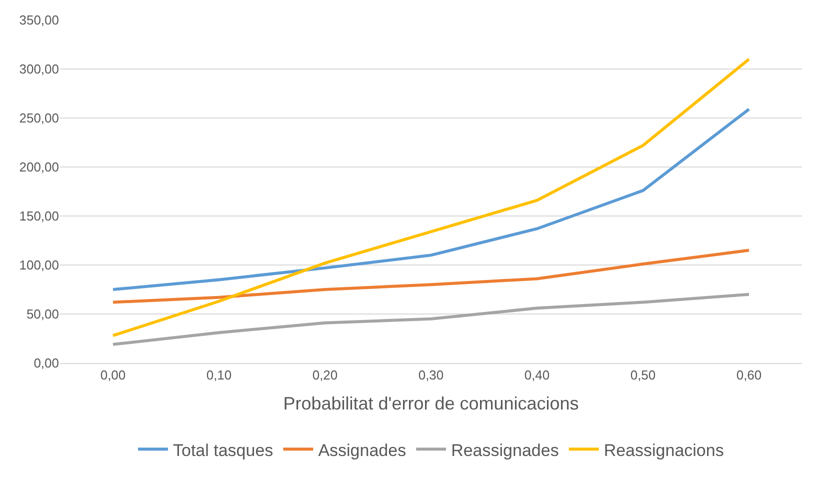 The height and width of the screenshot is (480, 822). I want to click on legend-label: Reassignades, so click(505, 450).